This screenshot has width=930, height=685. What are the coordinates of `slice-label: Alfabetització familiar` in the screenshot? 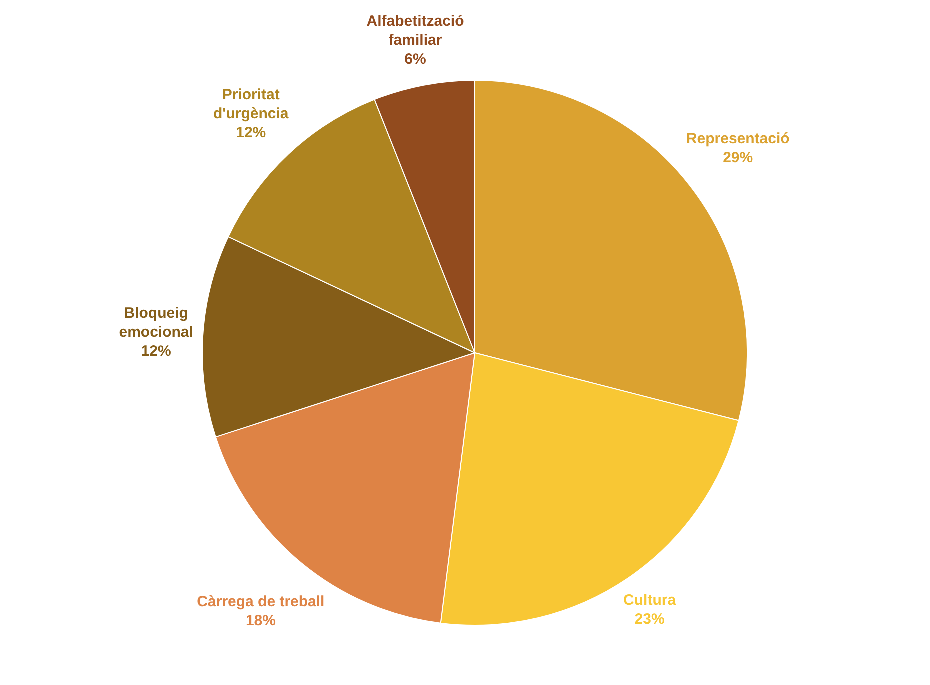 It's located at (415, 31).